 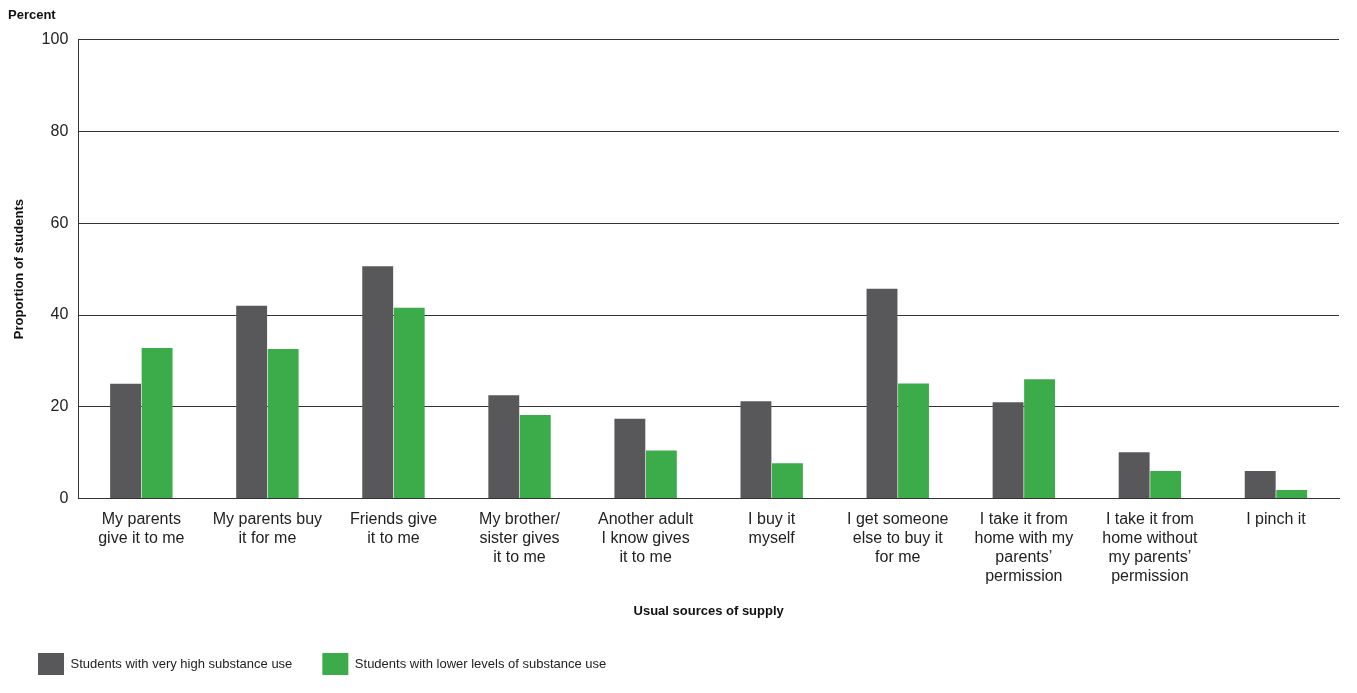 I want to click on chart-subtitle: Percent, so click(x=32, y=15).